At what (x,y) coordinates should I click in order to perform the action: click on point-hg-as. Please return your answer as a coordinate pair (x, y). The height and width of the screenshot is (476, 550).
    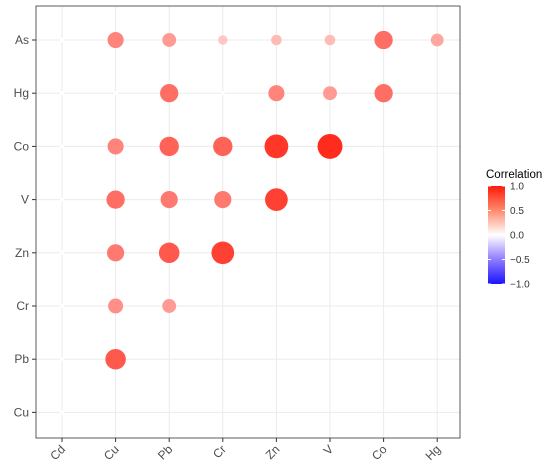
    Looking at the image, I should click on (437, 40).